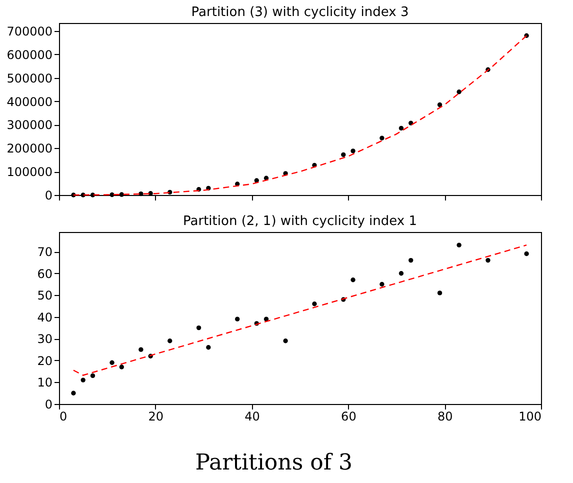 This screenshot has width=573, height=483. Describe the element at coordinates (44, 361) in the screenshot. I see `y-tick-label: 20` at that location.